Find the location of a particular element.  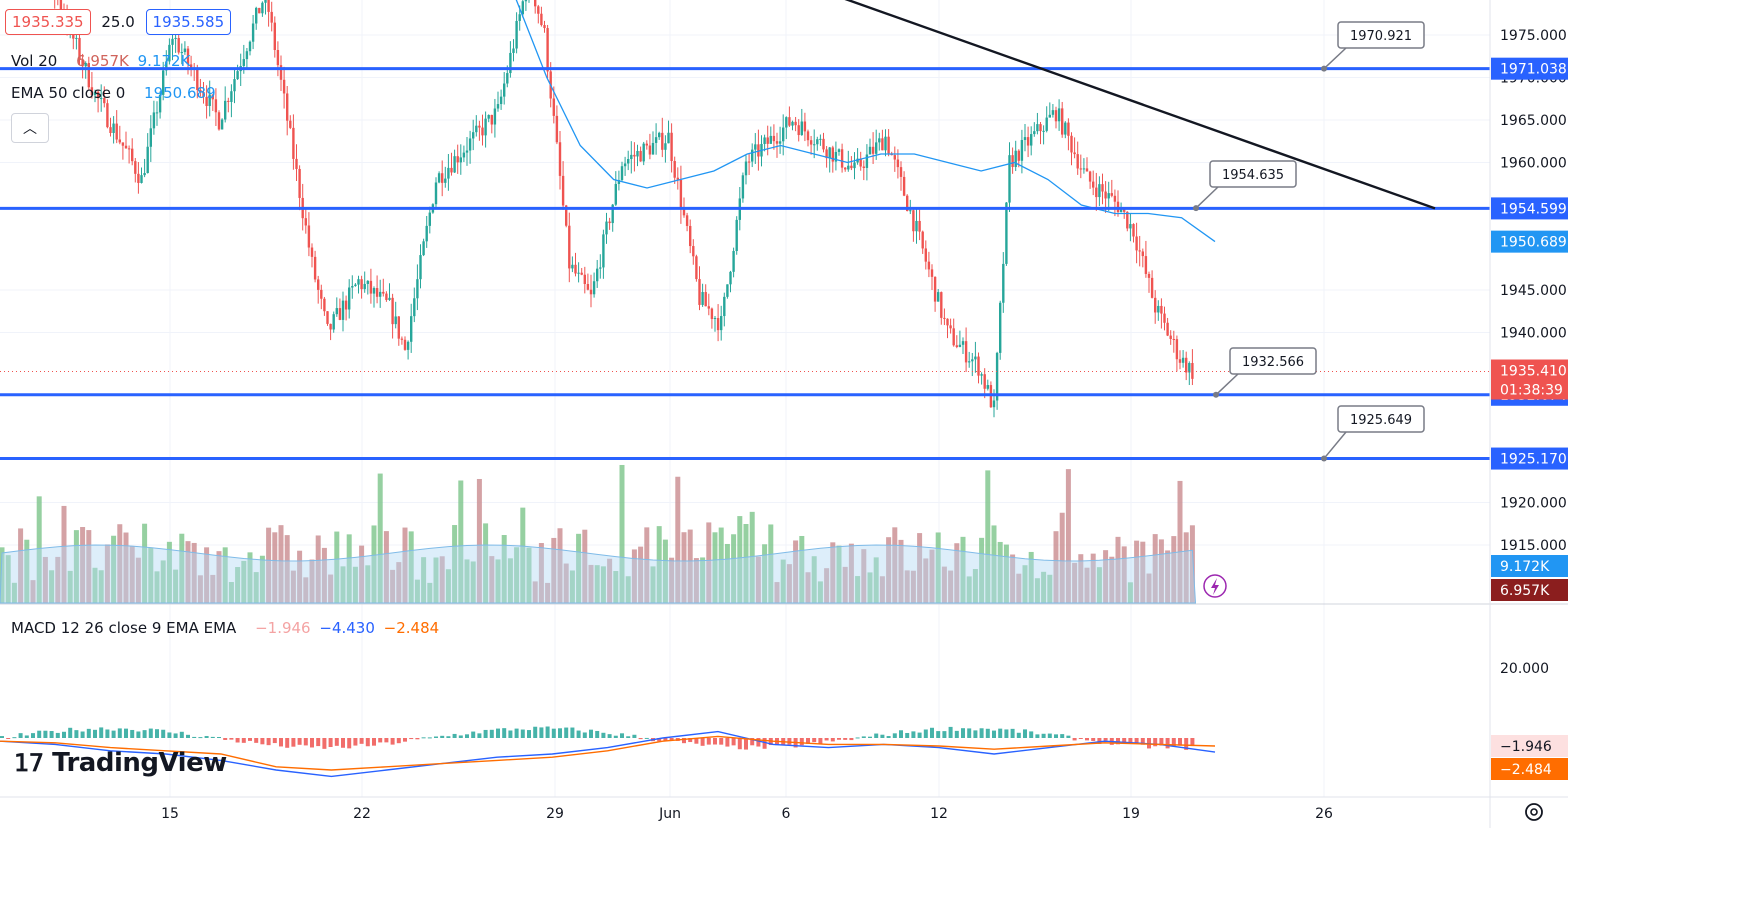

collapse-legend-button: ︿ is located at coordinates (30, 128).